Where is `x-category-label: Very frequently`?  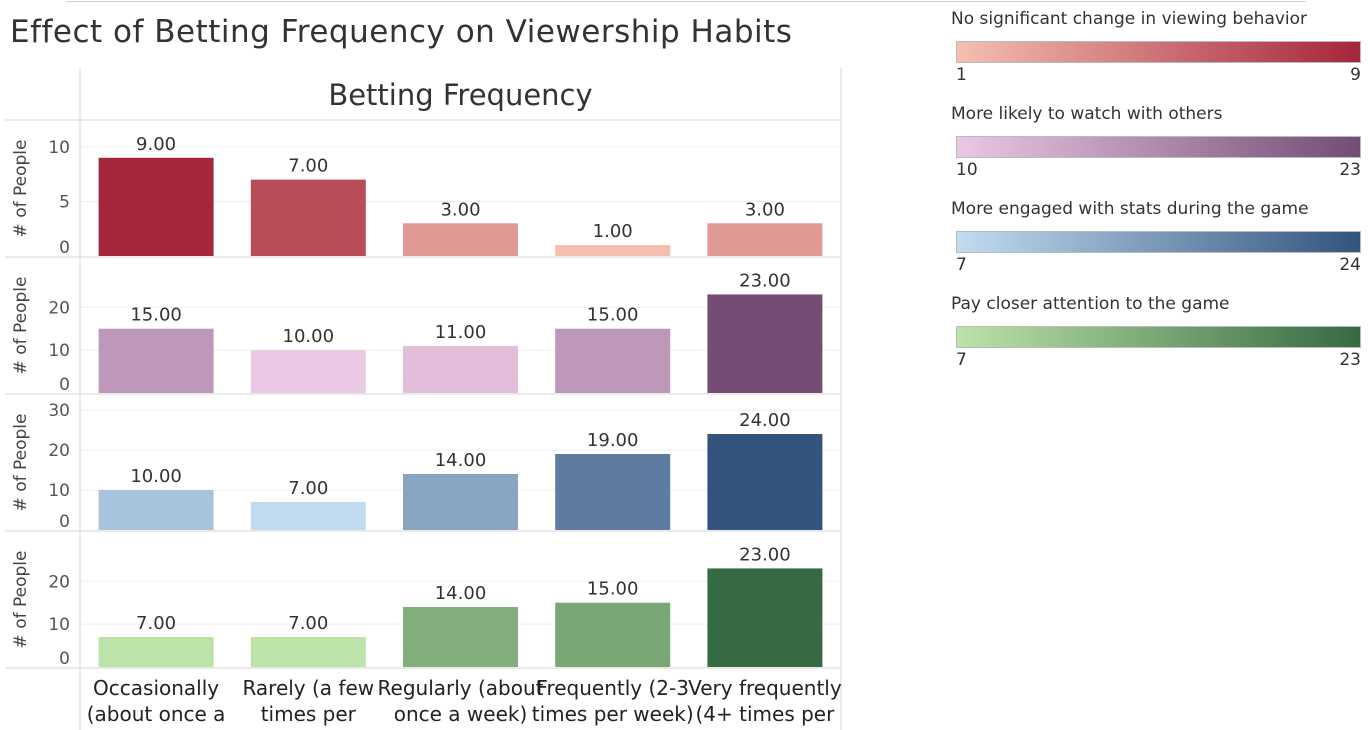
x-category-label: Very frequently is located at coordinates (765, 688).